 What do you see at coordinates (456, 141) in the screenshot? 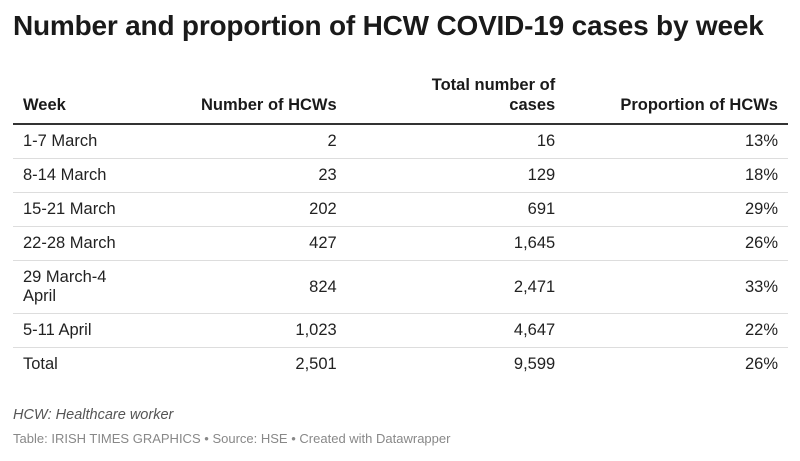
I see `cell-total: 16` at bounding box center [456, 141].